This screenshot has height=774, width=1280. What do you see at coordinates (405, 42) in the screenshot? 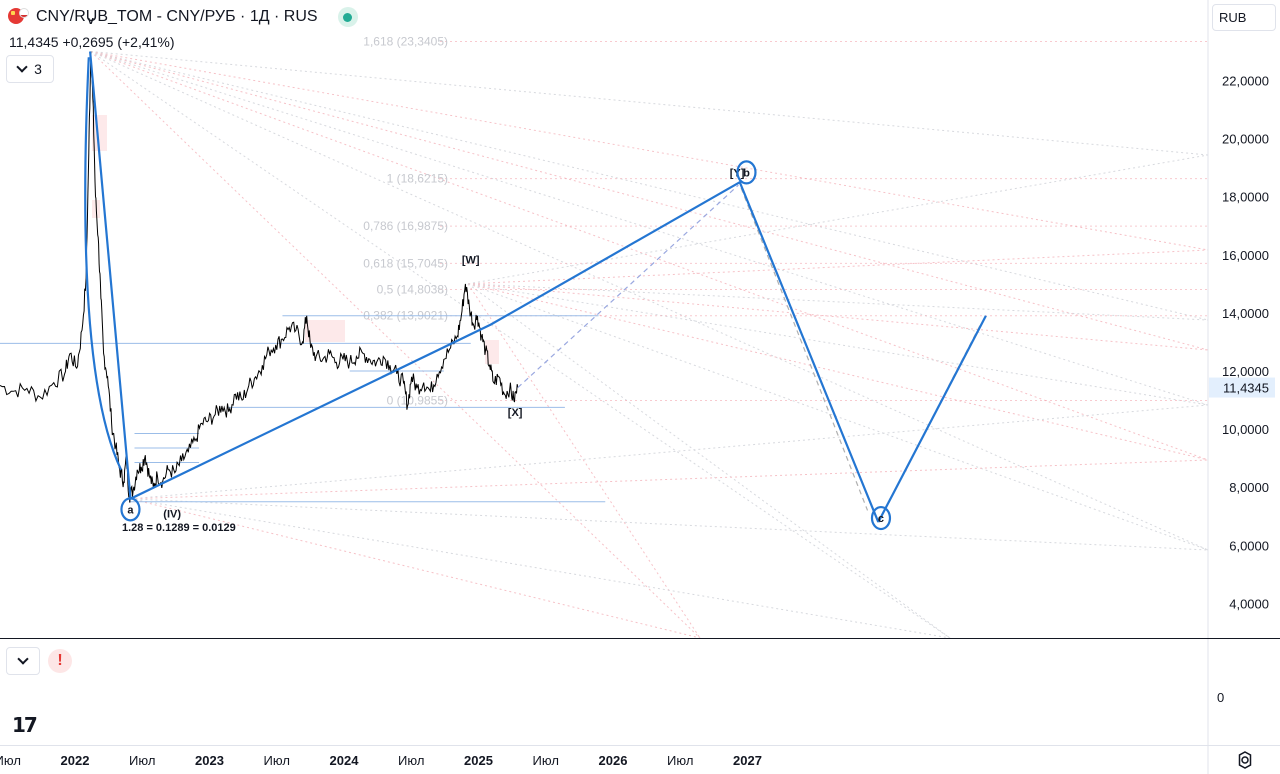
I see `fib-level-label: 1,618 (23,3405)` at bounding box center [405, 42].